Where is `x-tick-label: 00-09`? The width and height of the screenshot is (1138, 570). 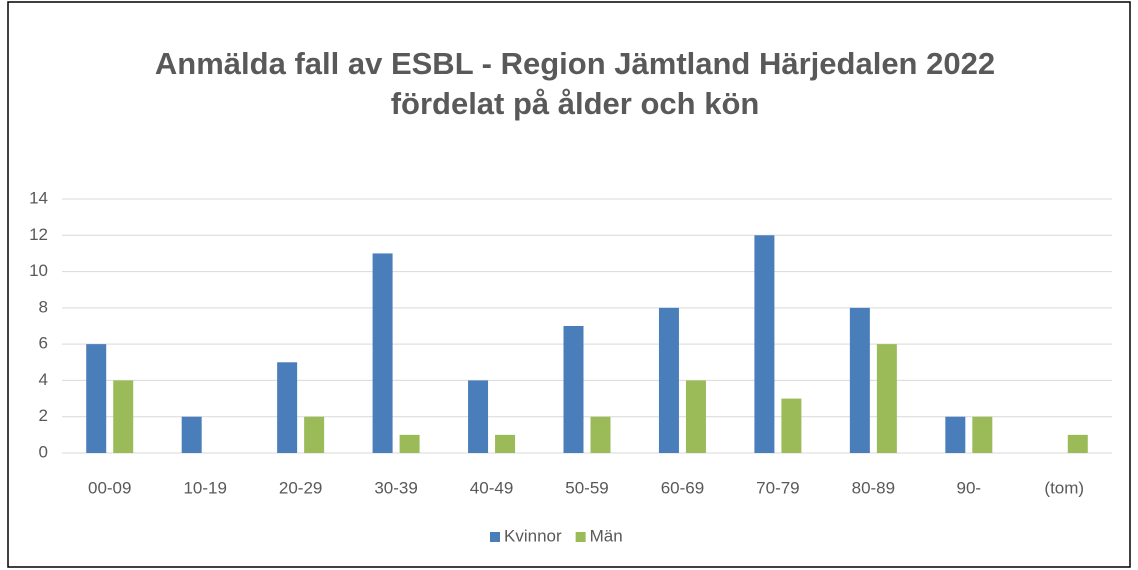 x-tick-label: 00-09 is located at coordinates (109, 487).